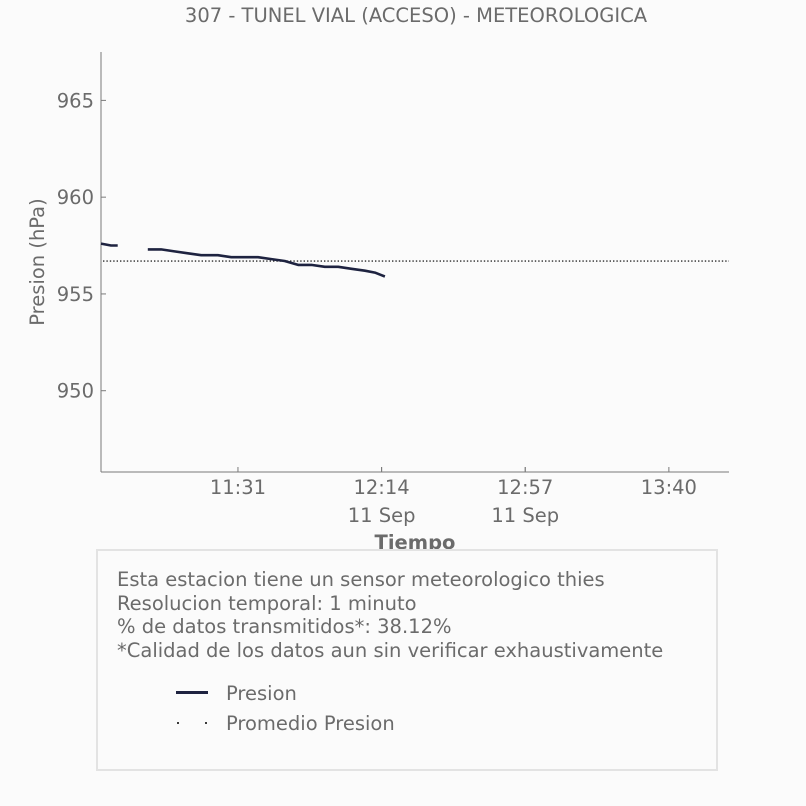  What do you see at coordinates (37, 261) in the screenshot?
I see `y-axis-label: Presion (hPa)` at bounding box center [37, 261].